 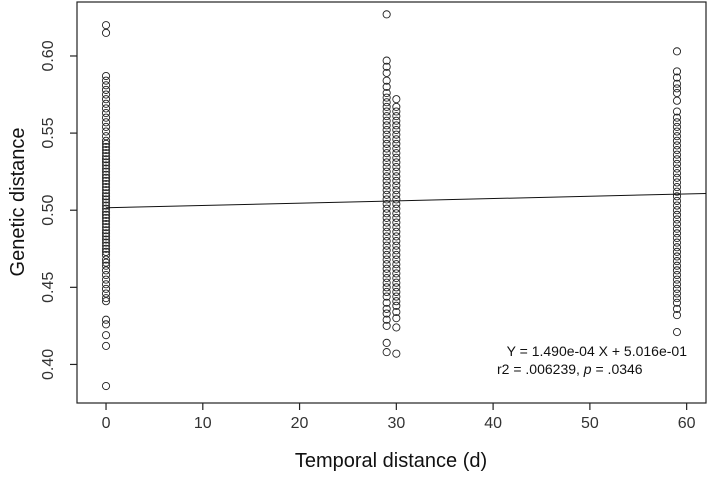 What do you see at coordinates (48, 364) in the screenshot?
I see `y-tick-label-0.40: 0.40` at bounding box center [48, 364].